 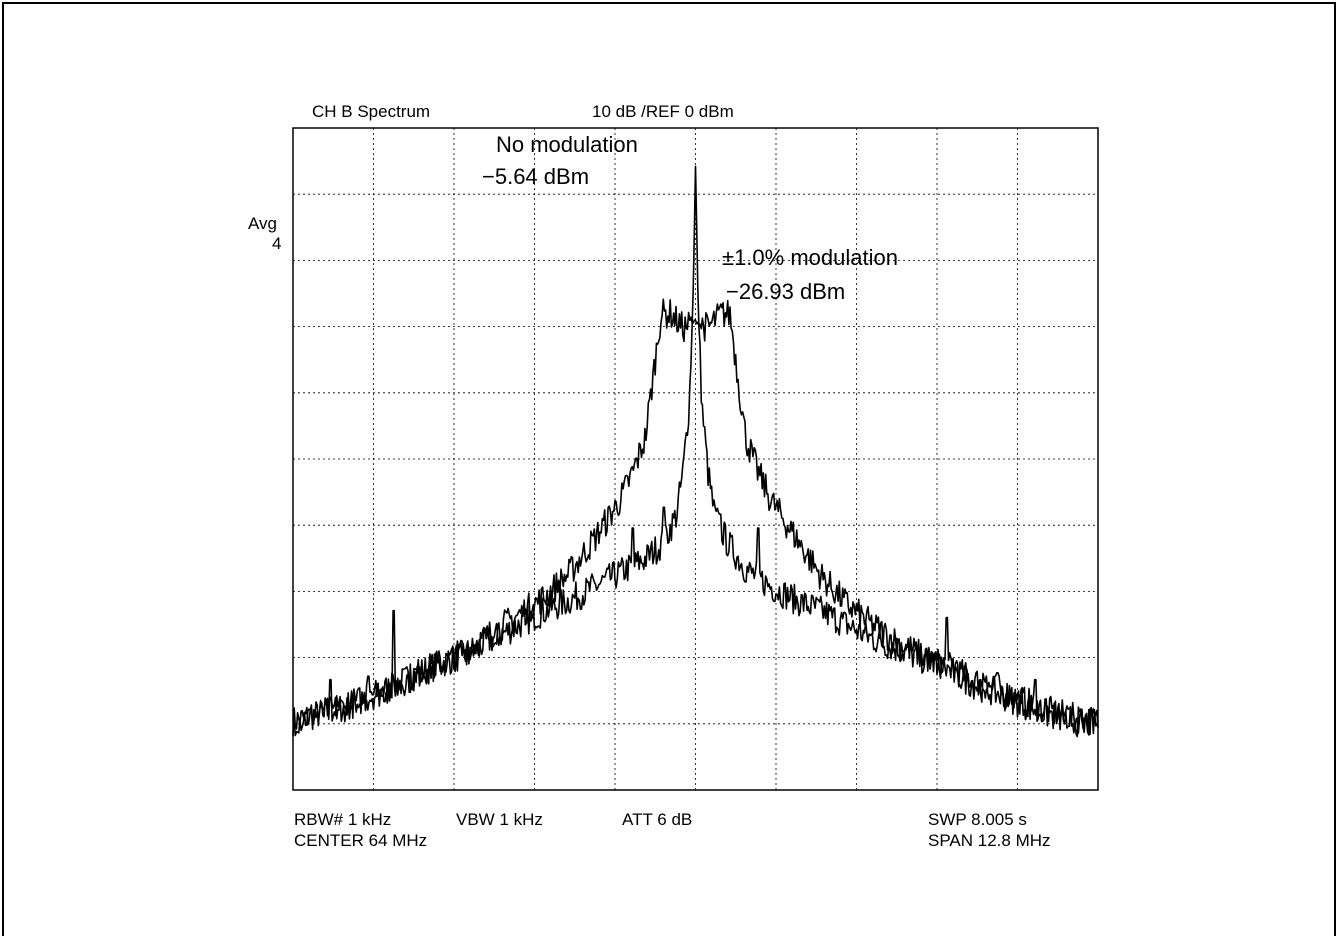 What do you see at coordinates (663, 111) in the screenshot?
I see `scale-ref-label: 10 dB /REF 0 dBm` at bounding box center [663, 111].